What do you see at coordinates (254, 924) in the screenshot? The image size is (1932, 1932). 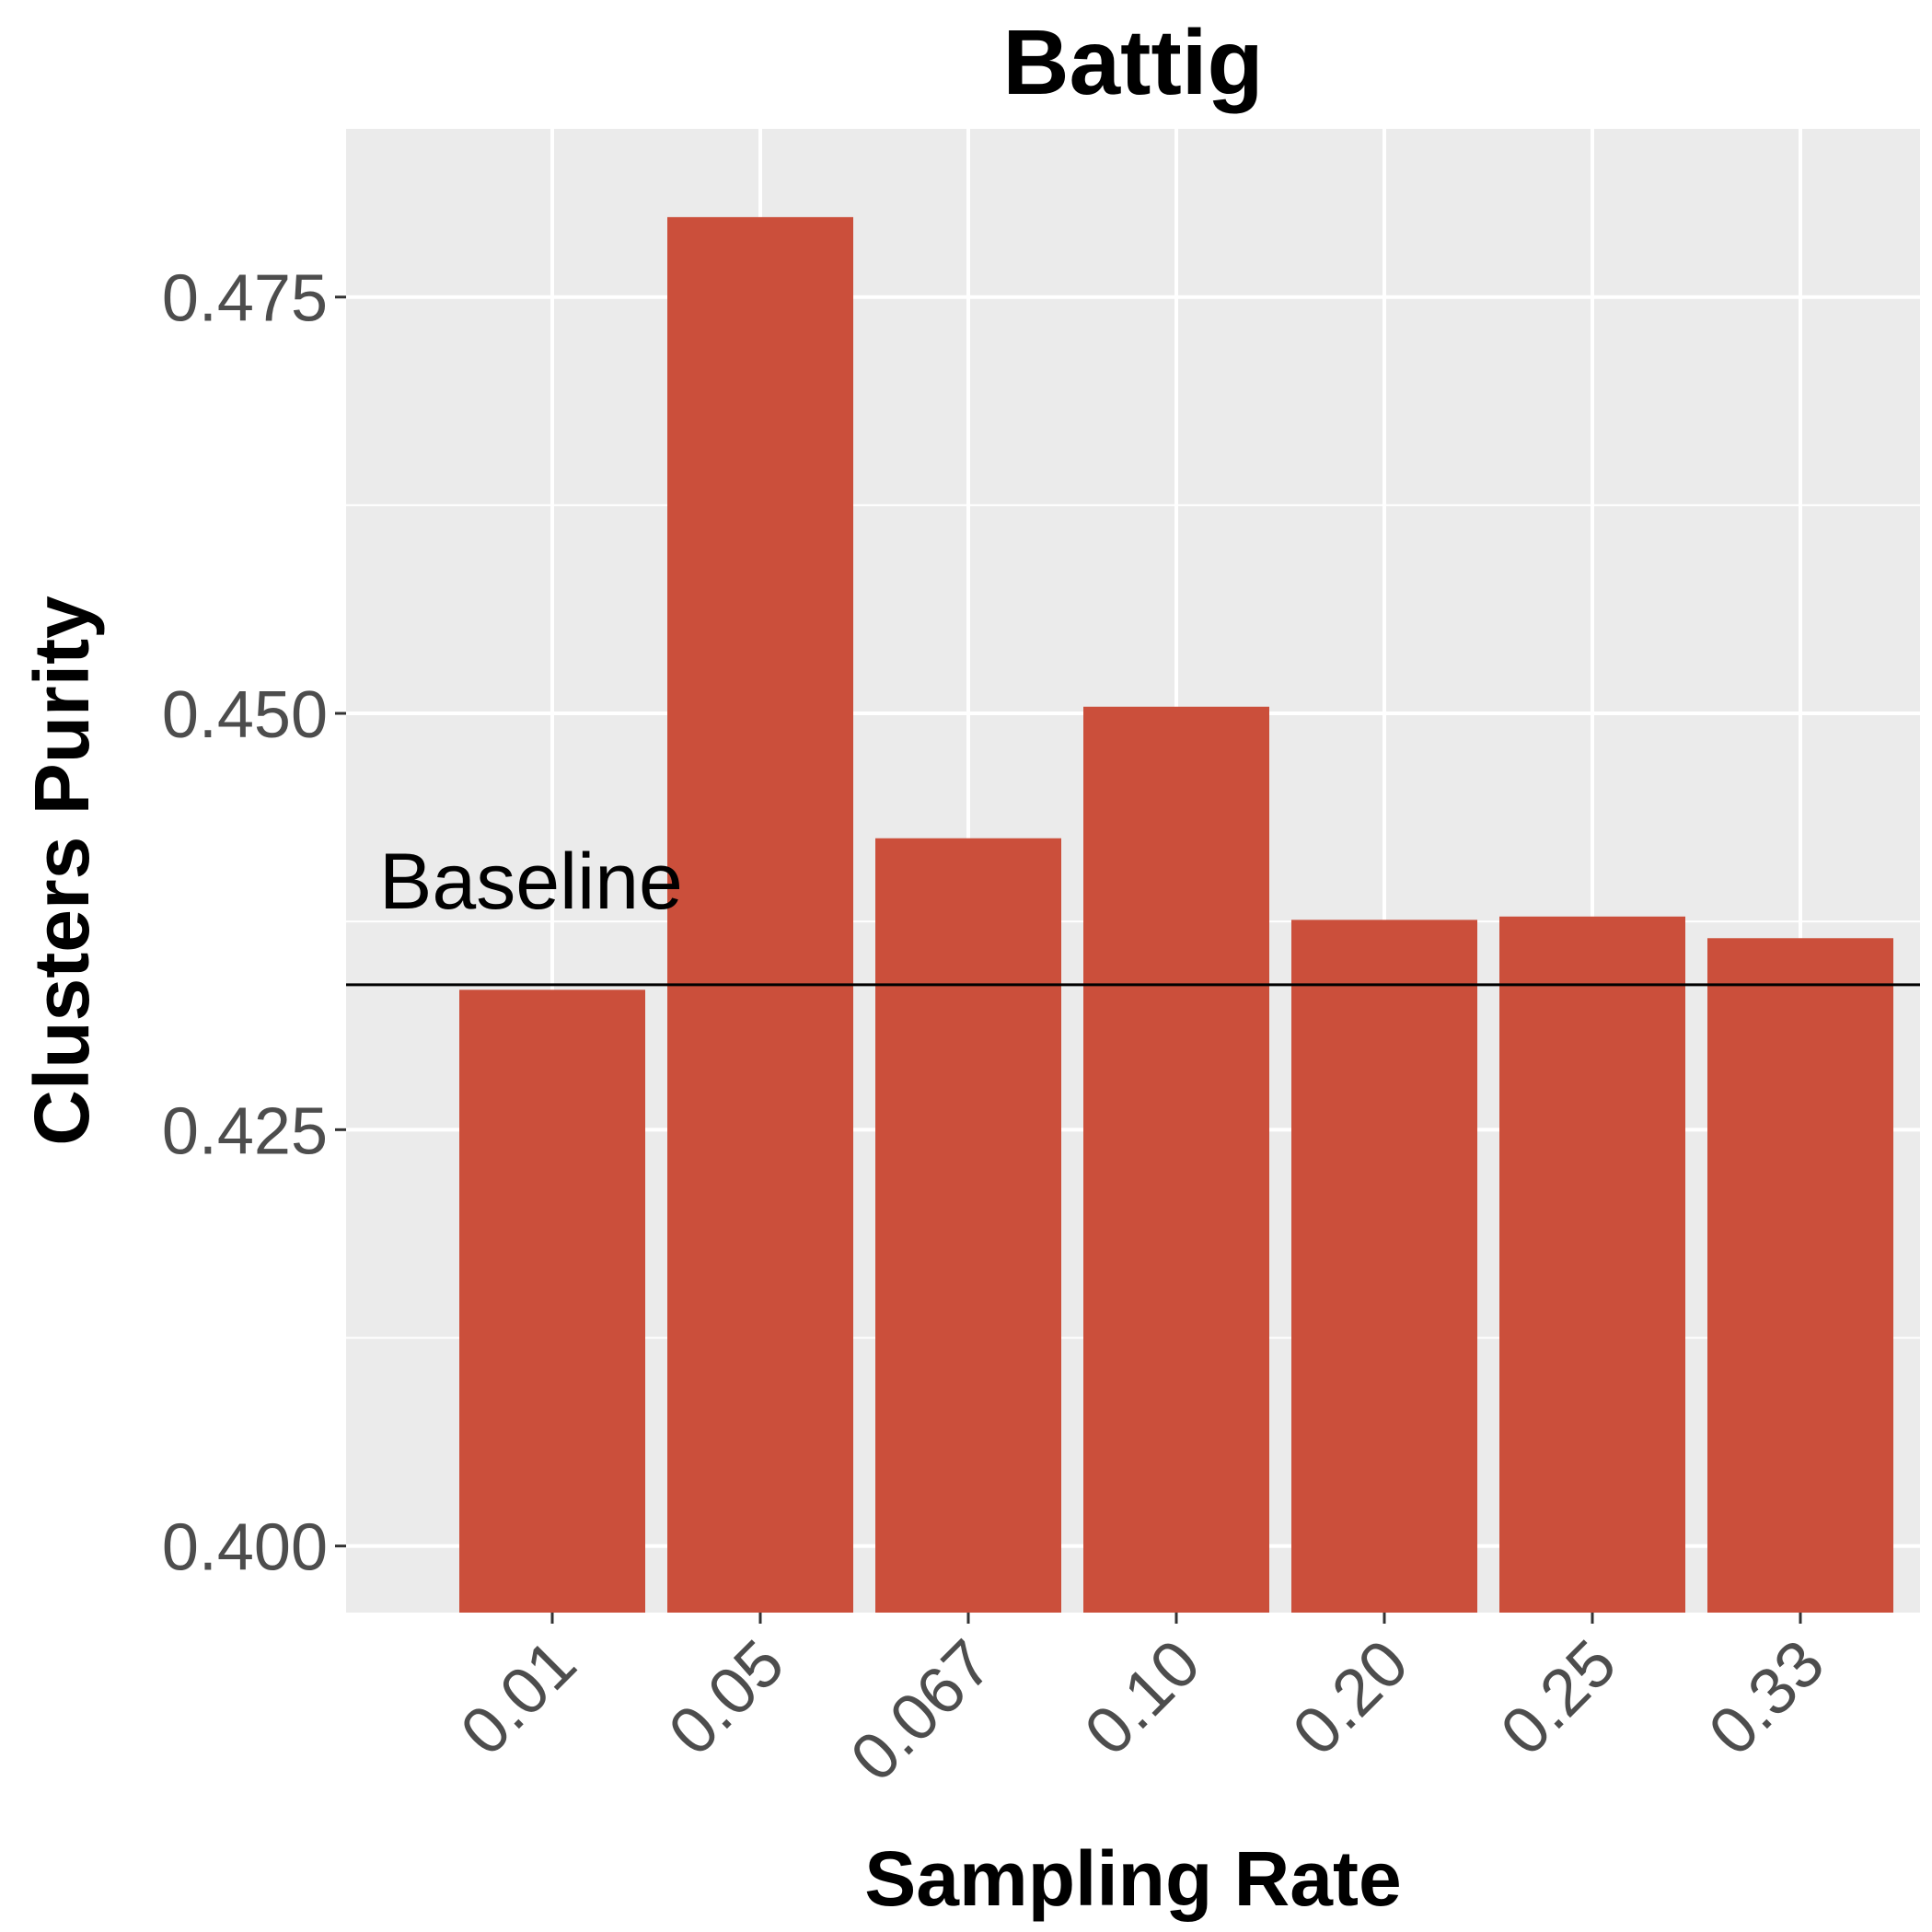 I see `y-axis-ticks: 0.400 0.425 0.450 0.475` at bounding box center [254, 924].